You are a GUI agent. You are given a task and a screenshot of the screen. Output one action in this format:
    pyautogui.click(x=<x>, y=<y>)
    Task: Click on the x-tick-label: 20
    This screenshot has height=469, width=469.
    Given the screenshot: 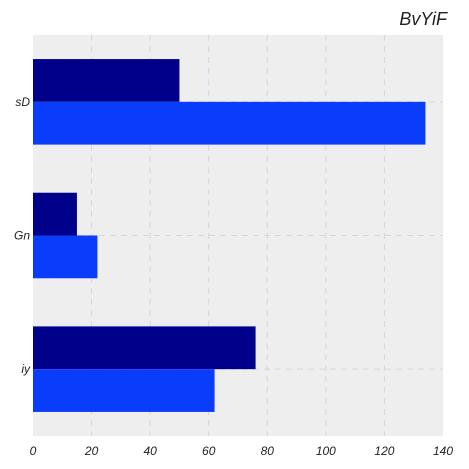 What is the action you would take?
    pyautogui.click(x=91, y=451)
    